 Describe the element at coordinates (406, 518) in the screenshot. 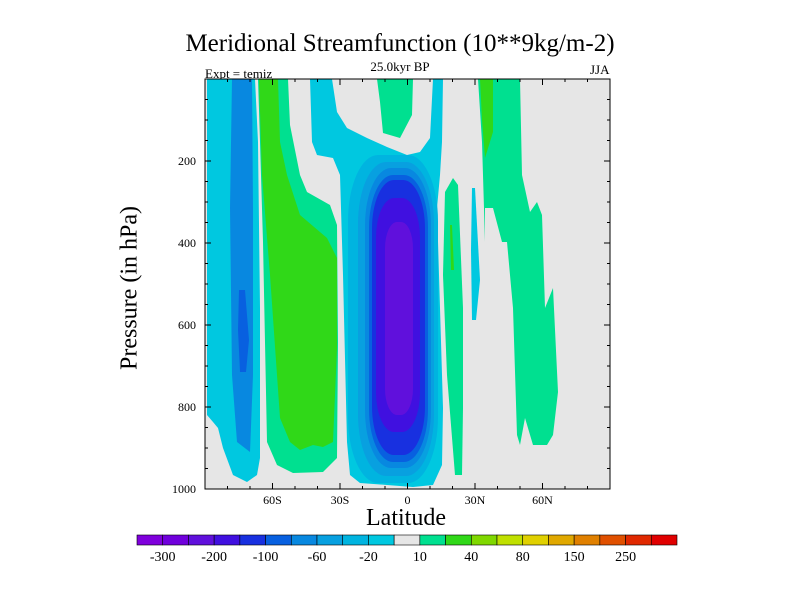

I see `x-axis-label: Latitude` at that location.